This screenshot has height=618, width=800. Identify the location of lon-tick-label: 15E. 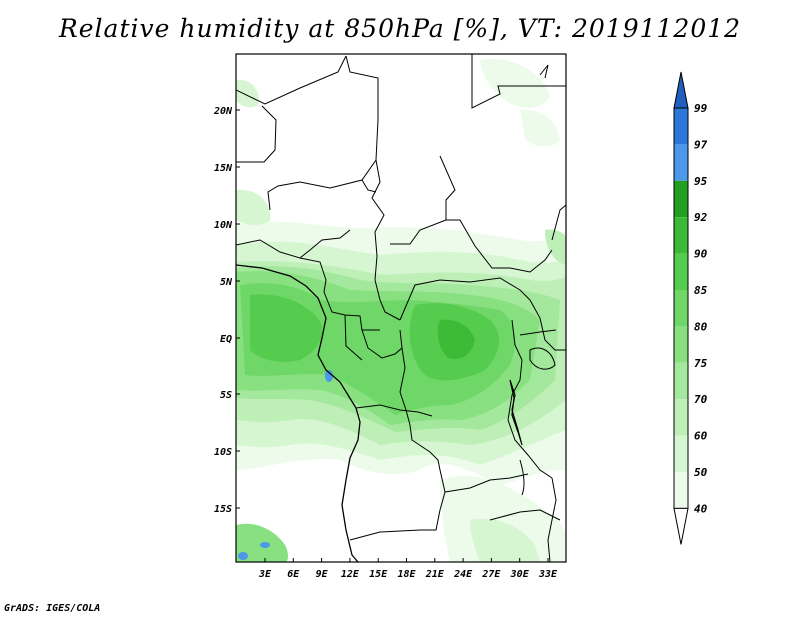
(378, 574).